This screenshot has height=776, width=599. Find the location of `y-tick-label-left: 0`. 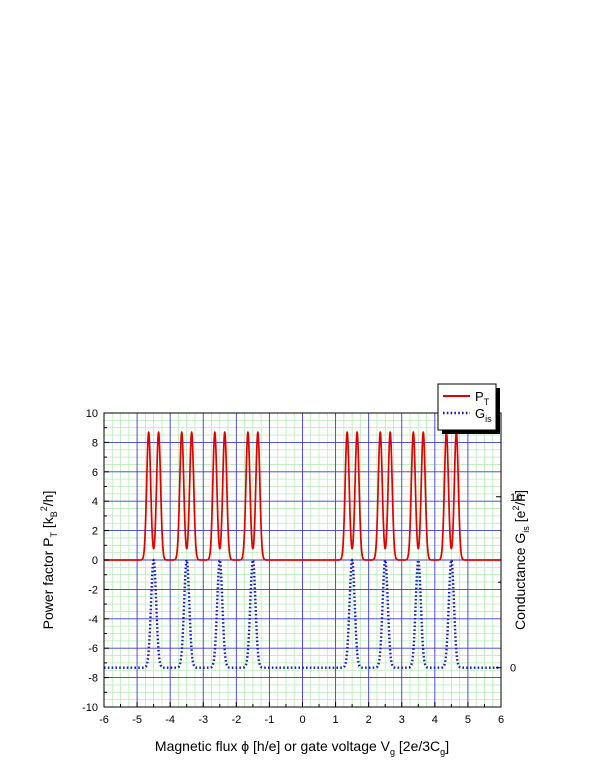

y-tick-label-left: 0 is located at coordinates (95, 561).